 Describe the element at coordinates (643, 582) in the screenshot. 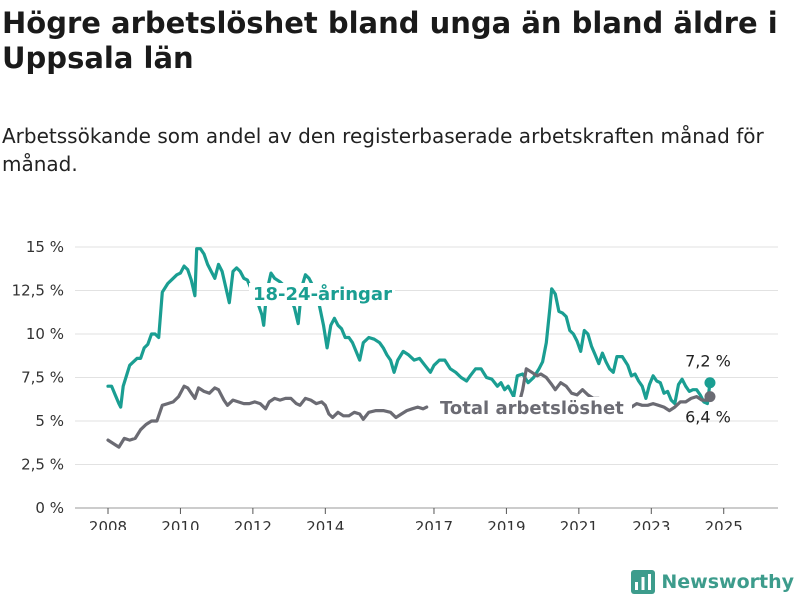

I see `bar-chart-icon` at that location.